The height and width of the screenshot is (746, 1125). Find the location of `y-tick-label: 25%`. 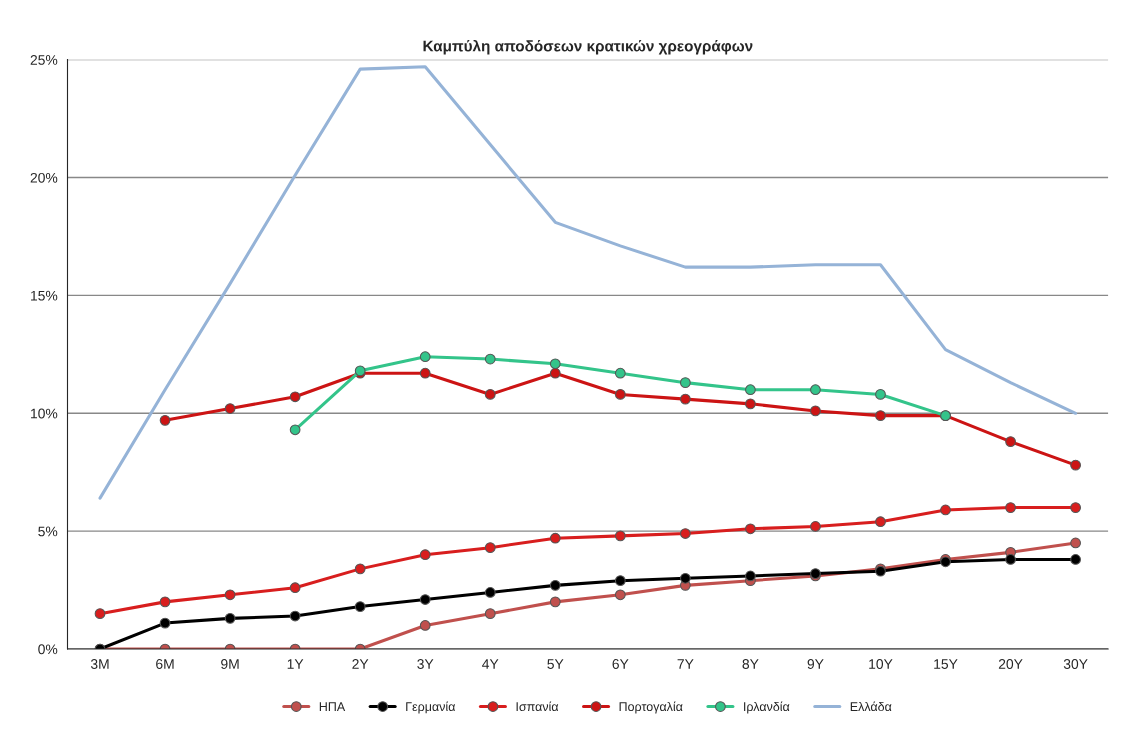

y-tick-label: 25% is located at coordinates (44, 60).